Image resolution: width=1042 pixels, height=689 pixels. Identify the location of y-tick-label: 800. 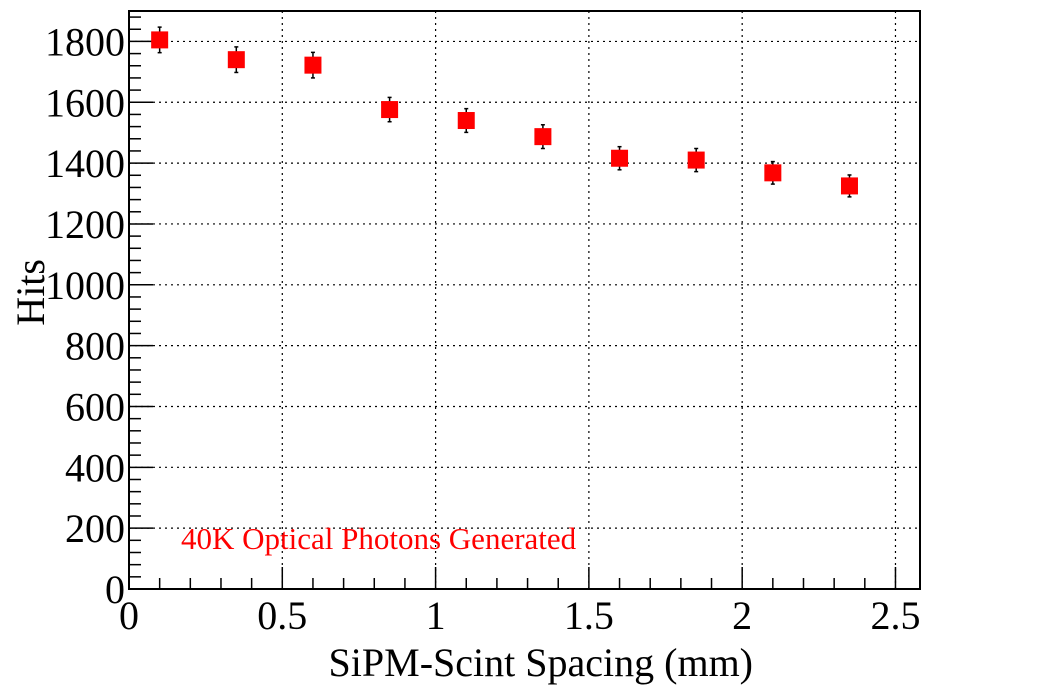
(95, 346).